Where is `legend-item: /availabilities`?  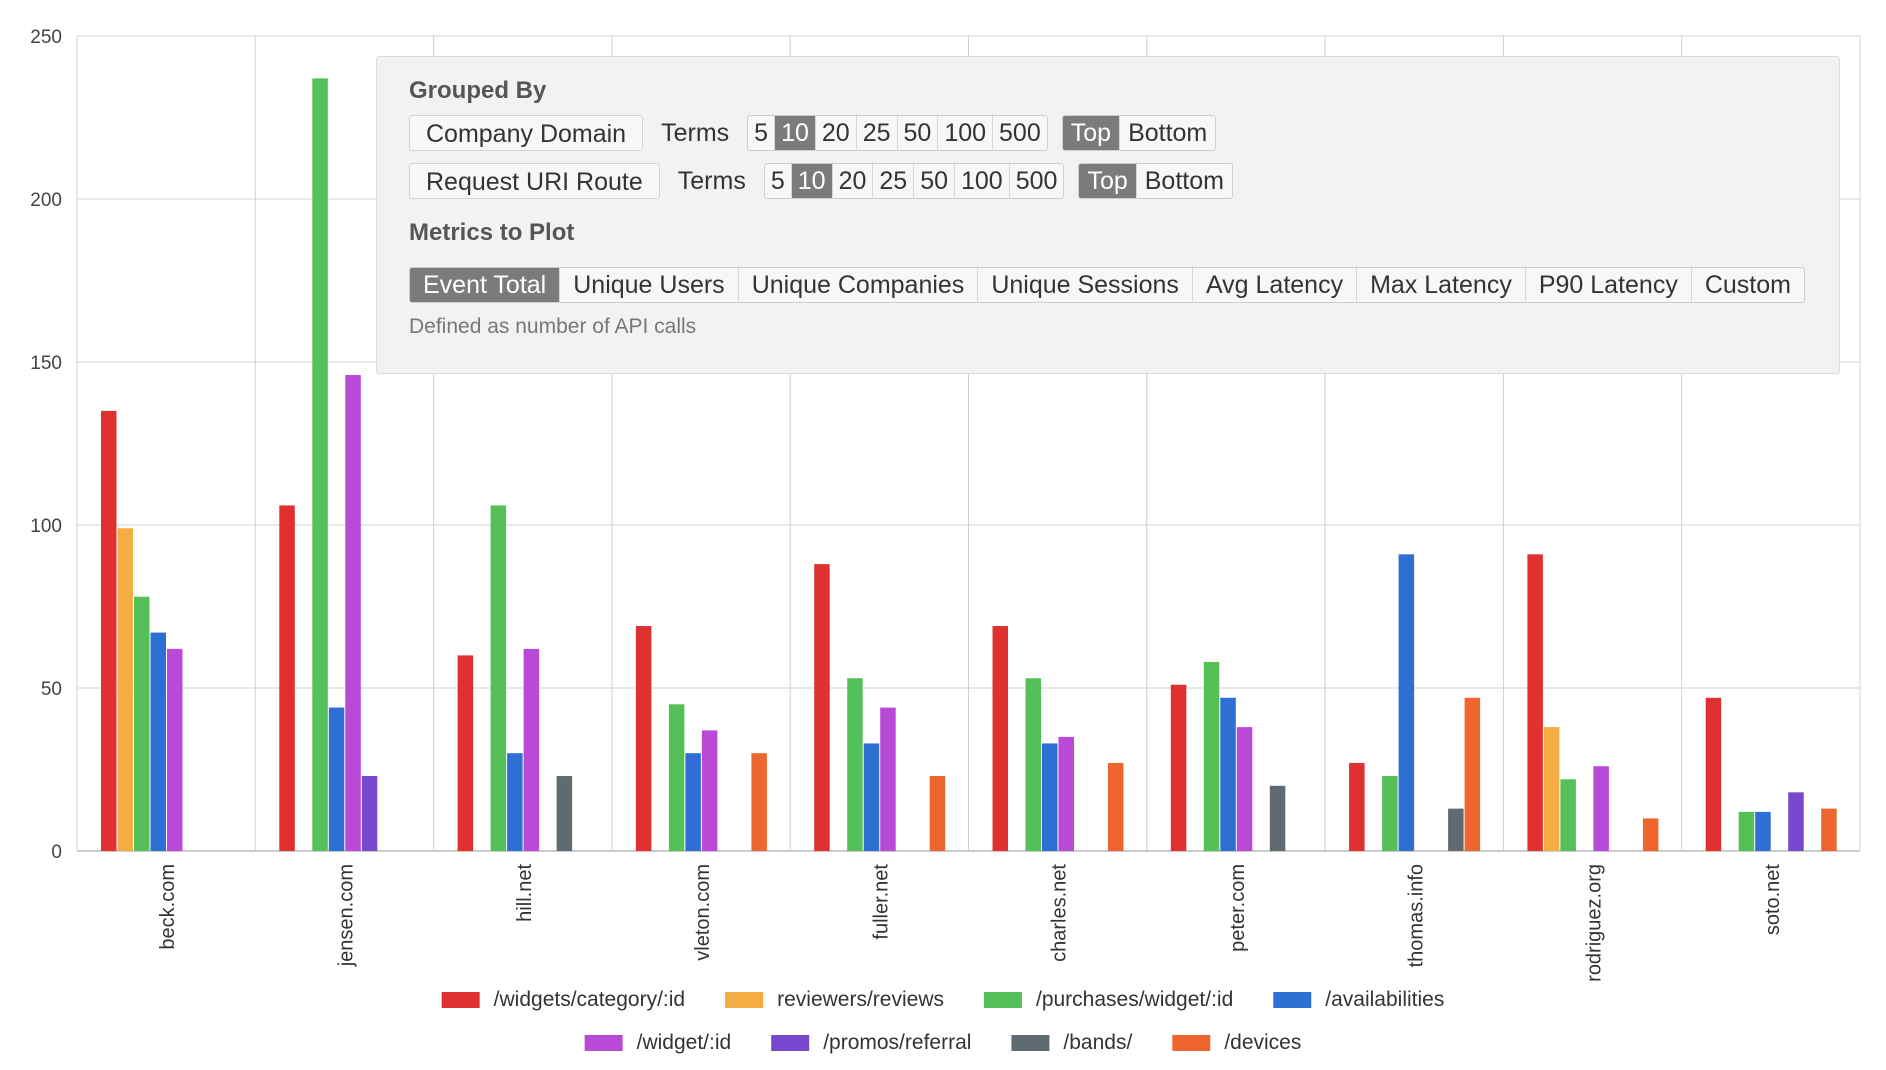 legend-item: /availabilities is located at coordinates (1358, 999).